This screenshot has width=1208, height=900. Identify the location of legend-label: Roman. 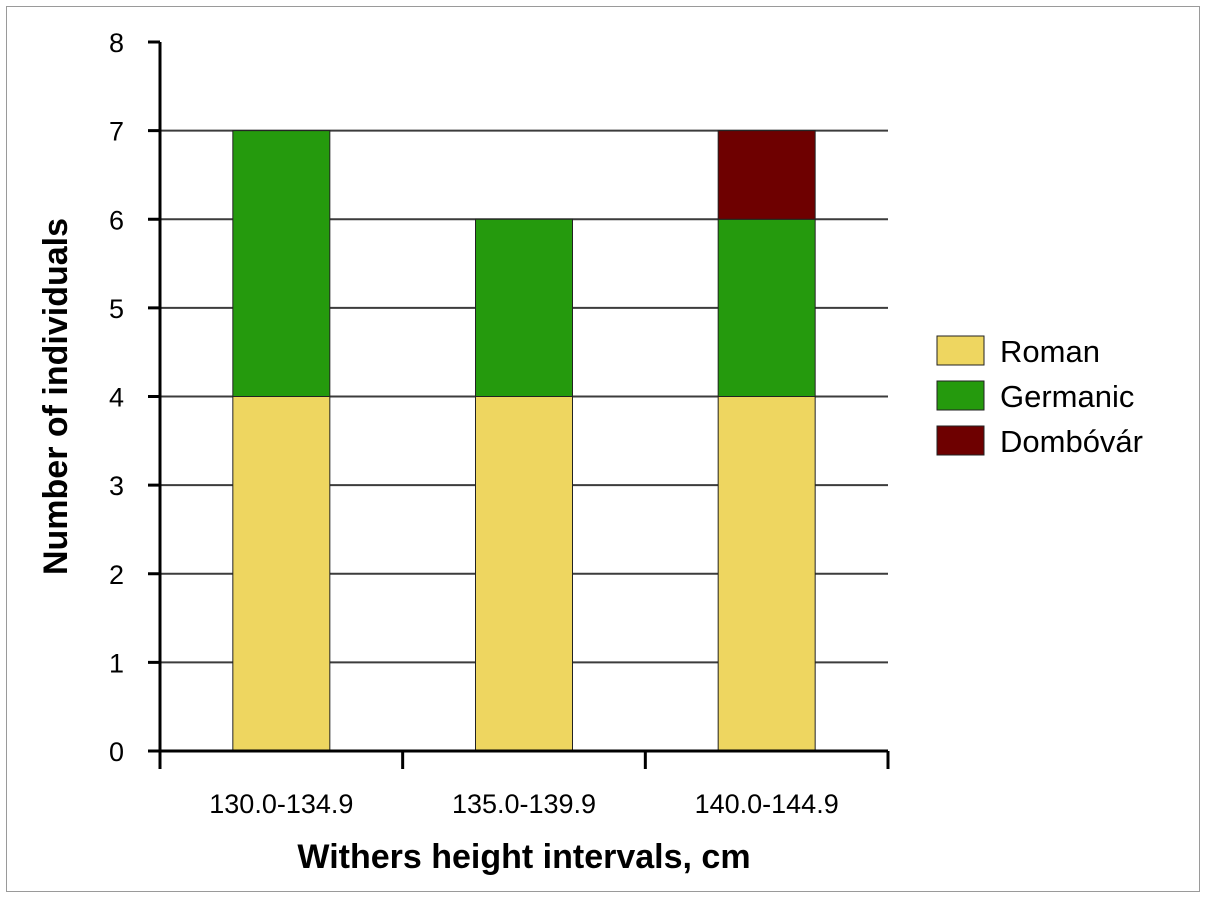
(1050, 351).